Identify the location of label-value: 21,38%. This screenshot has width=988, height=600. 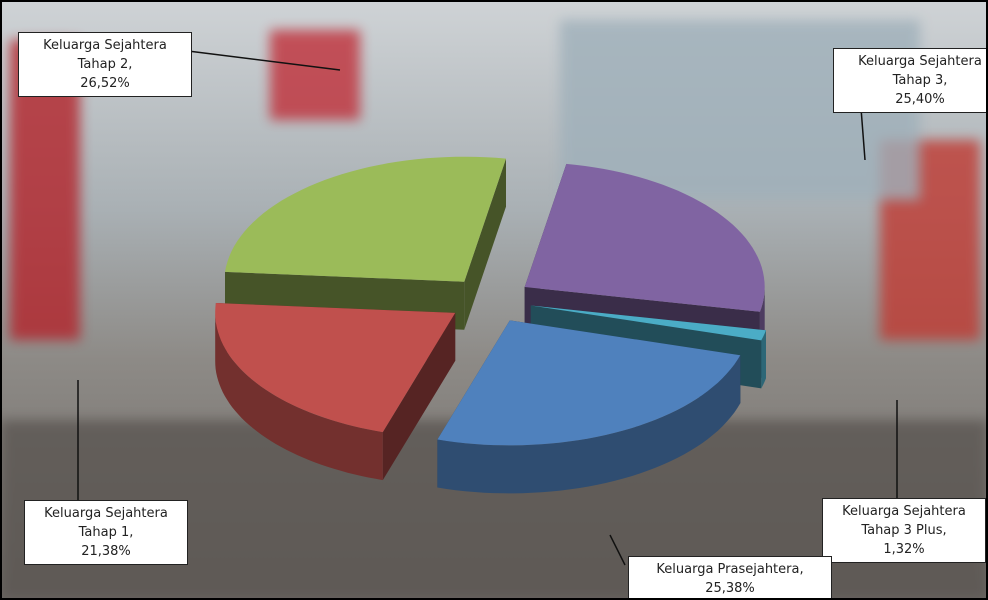
(106, 551).